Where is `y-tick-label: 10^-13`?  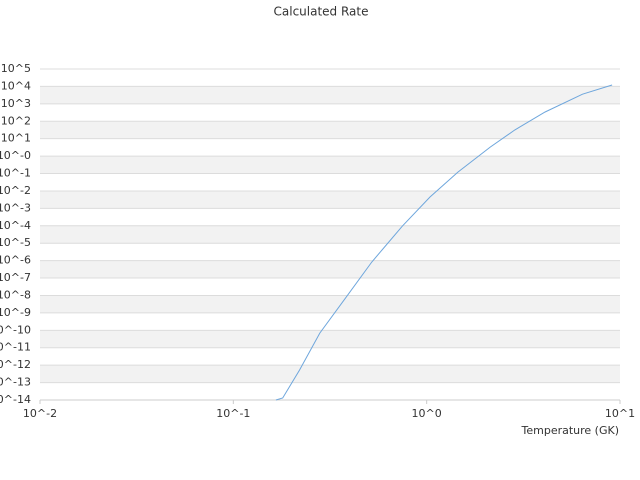
y-tick-label: 10^-13 is located at coordinates (15, 382).